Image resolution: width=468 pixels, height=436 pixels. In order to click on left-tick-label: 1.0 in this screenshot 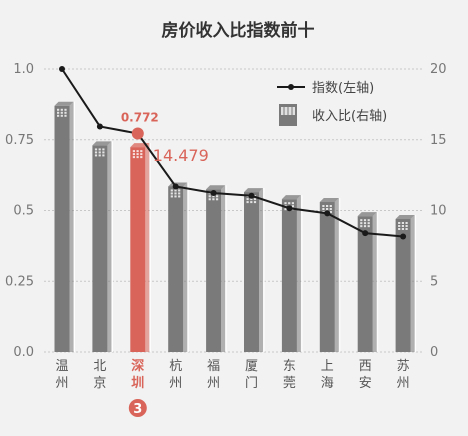, I will do `click(23, 69)`.